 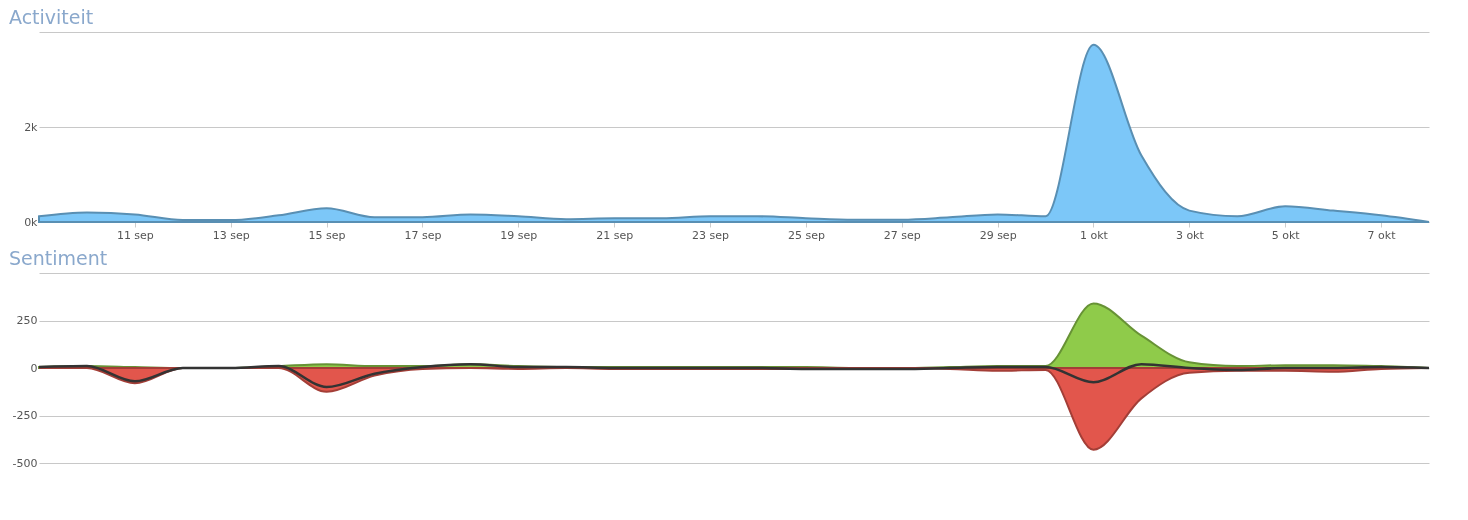 What do you see at coordinates (31, 127) in the screenshot?
I see `y-tick-label: 2k` at bounding box center [31, 127].